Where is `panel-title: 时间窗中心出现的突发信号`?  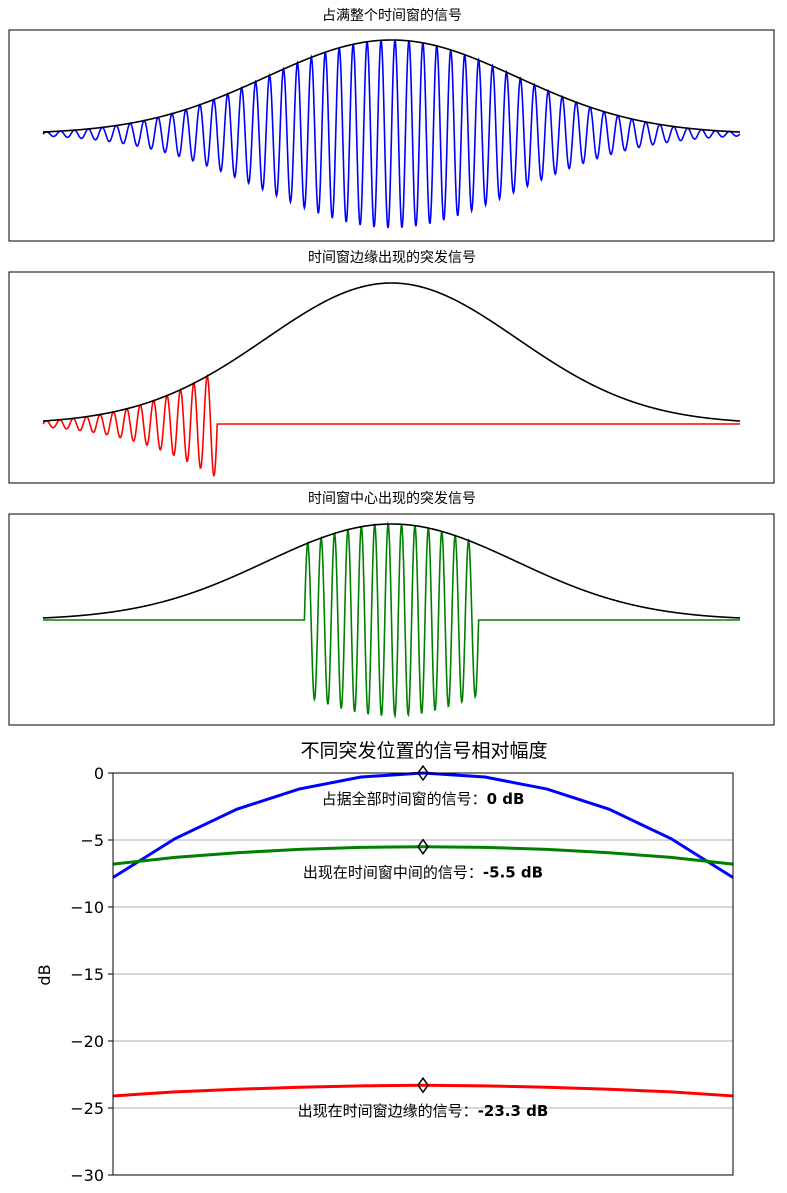 panel-title: 时间窗中心出现的突发信号 is located at coordinates (392, 498).